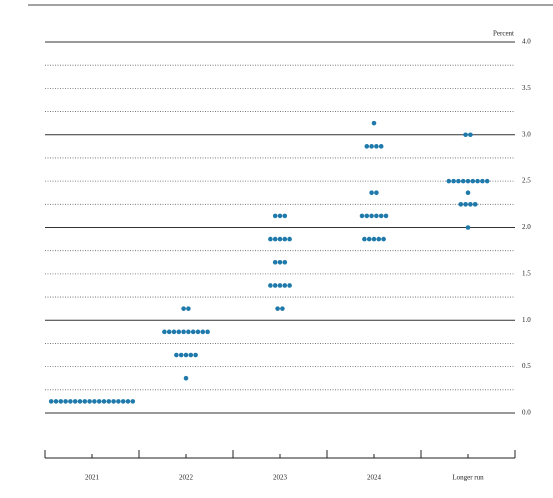 Image resolution: width=553 pixels, height=498 pixels. What do you see at coordinates (526, 134) in the screenshot?
I see `y-tick-label: 3.0` at bounding box center [526, 134].